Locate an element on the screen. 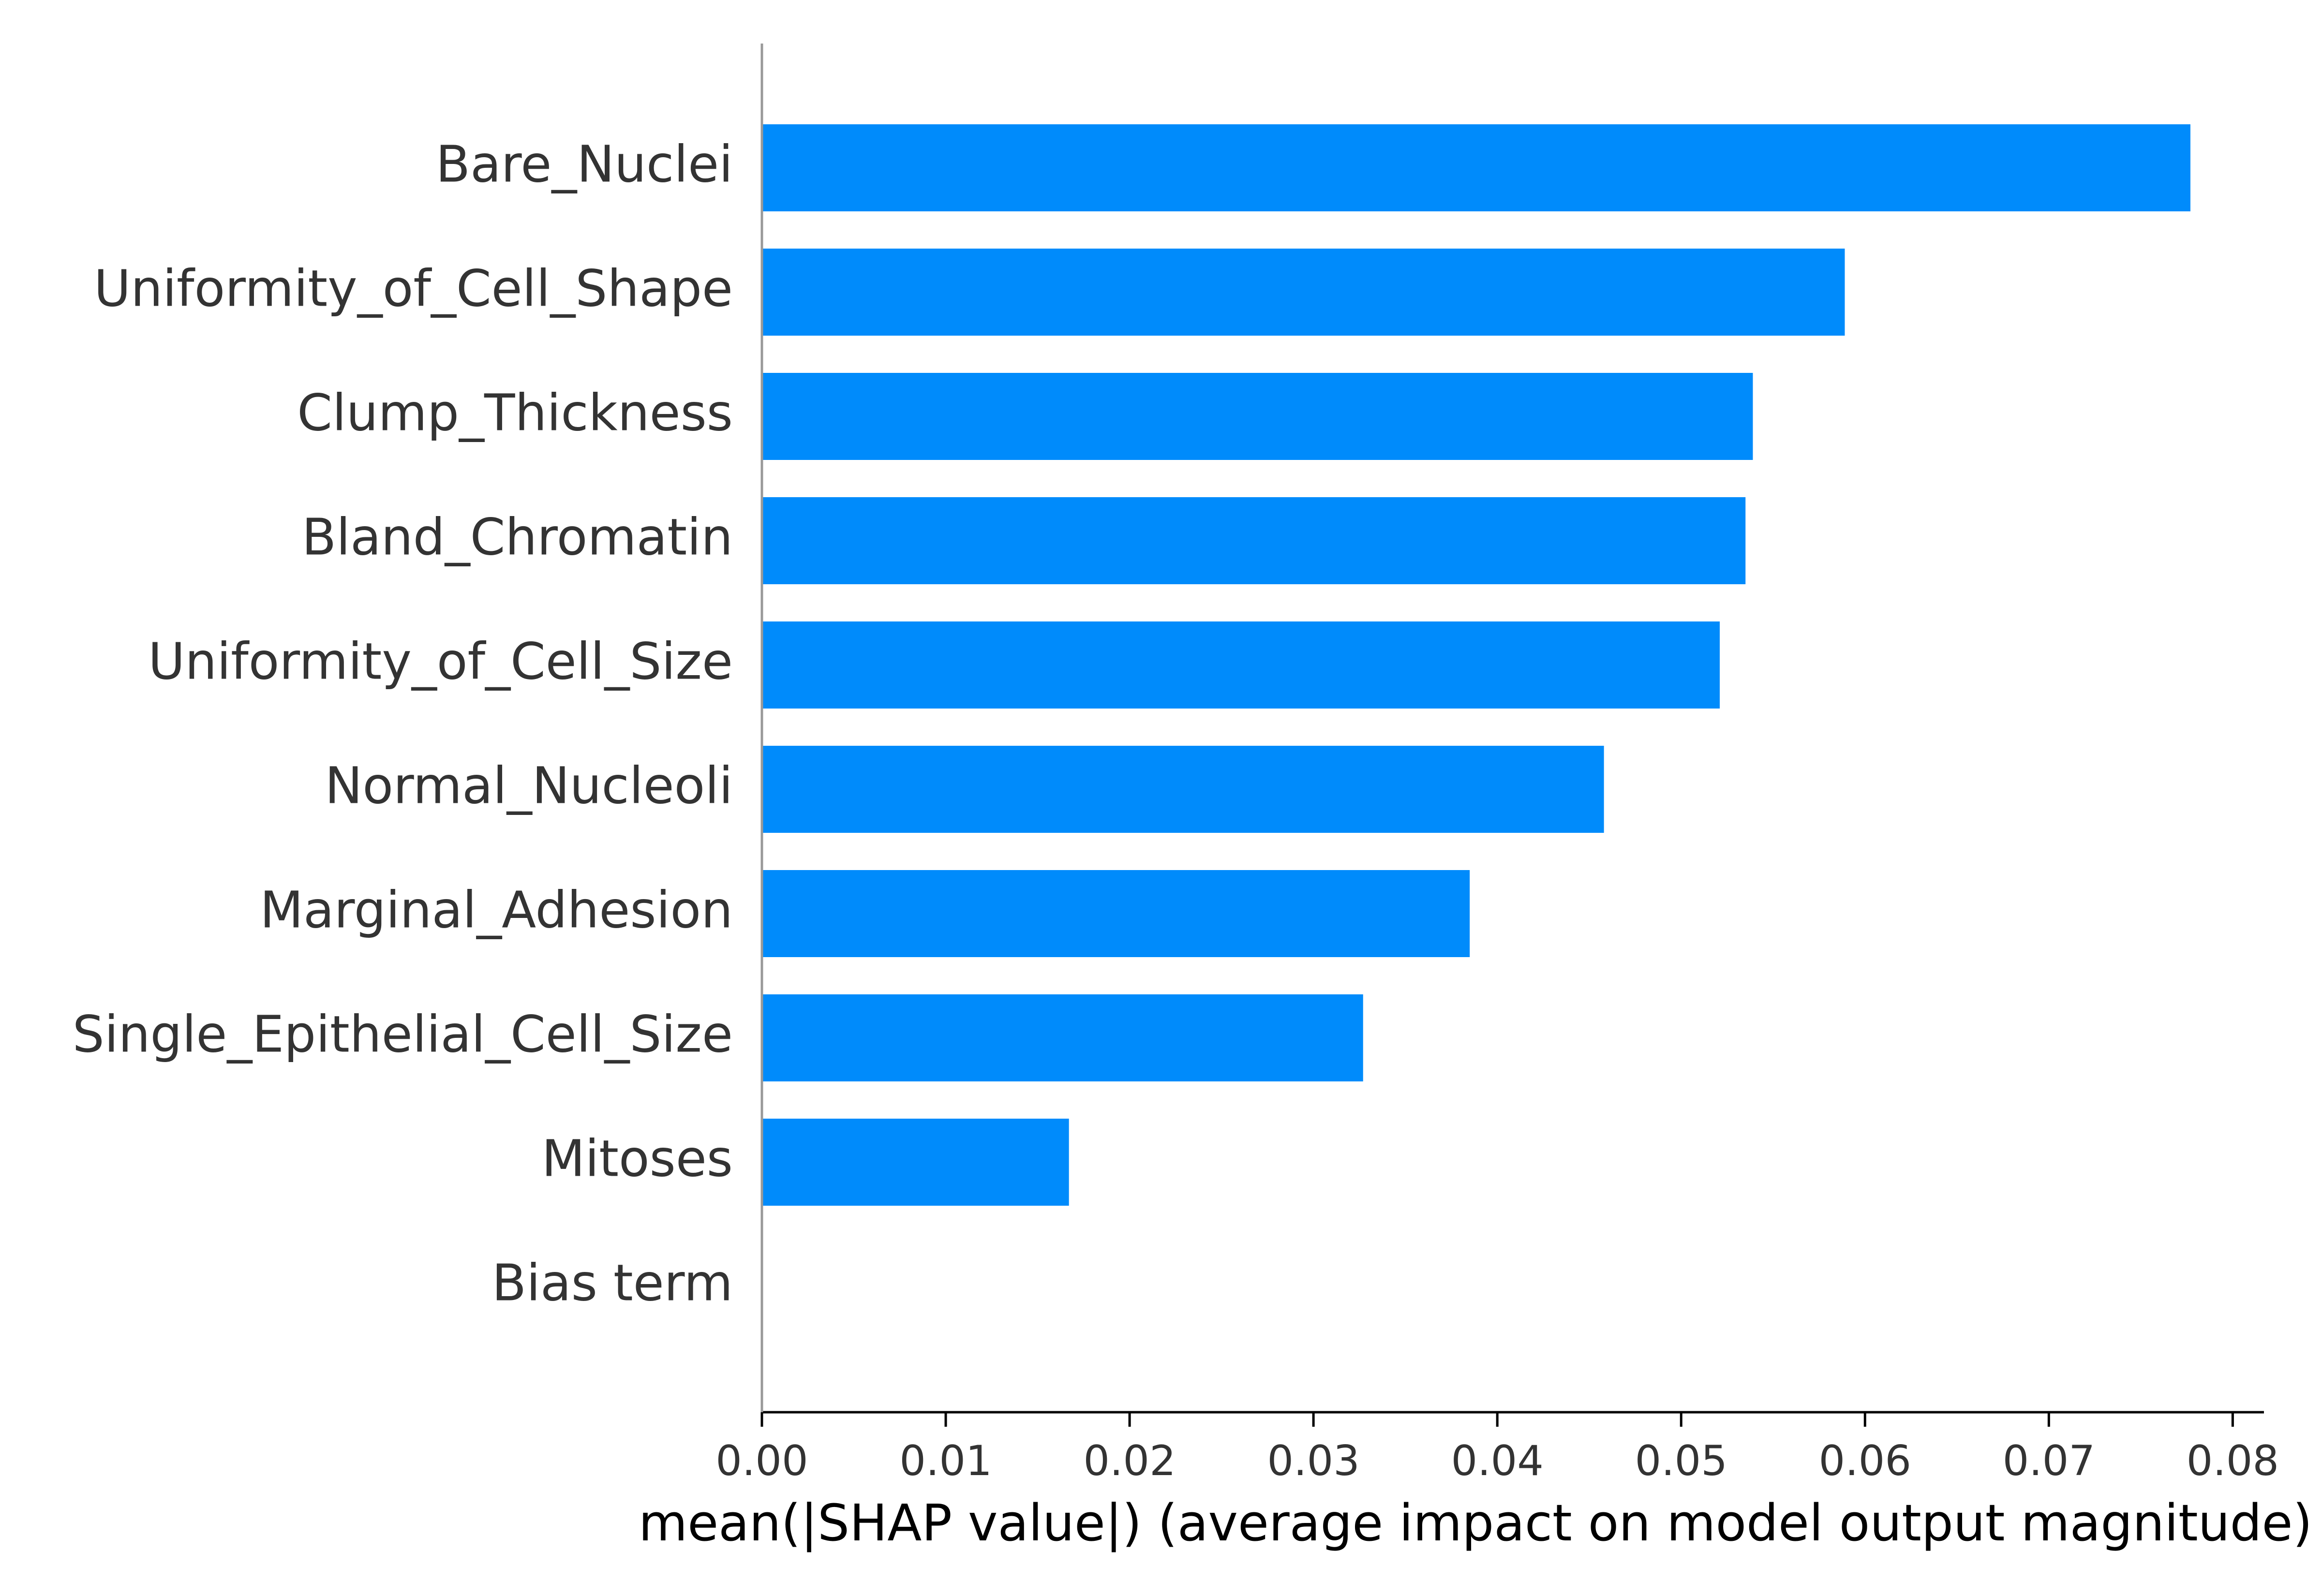 The height and width of the screenshot is (1596, 2322). x-tick-label: 0.01 is located at coordinates (945, 1461).